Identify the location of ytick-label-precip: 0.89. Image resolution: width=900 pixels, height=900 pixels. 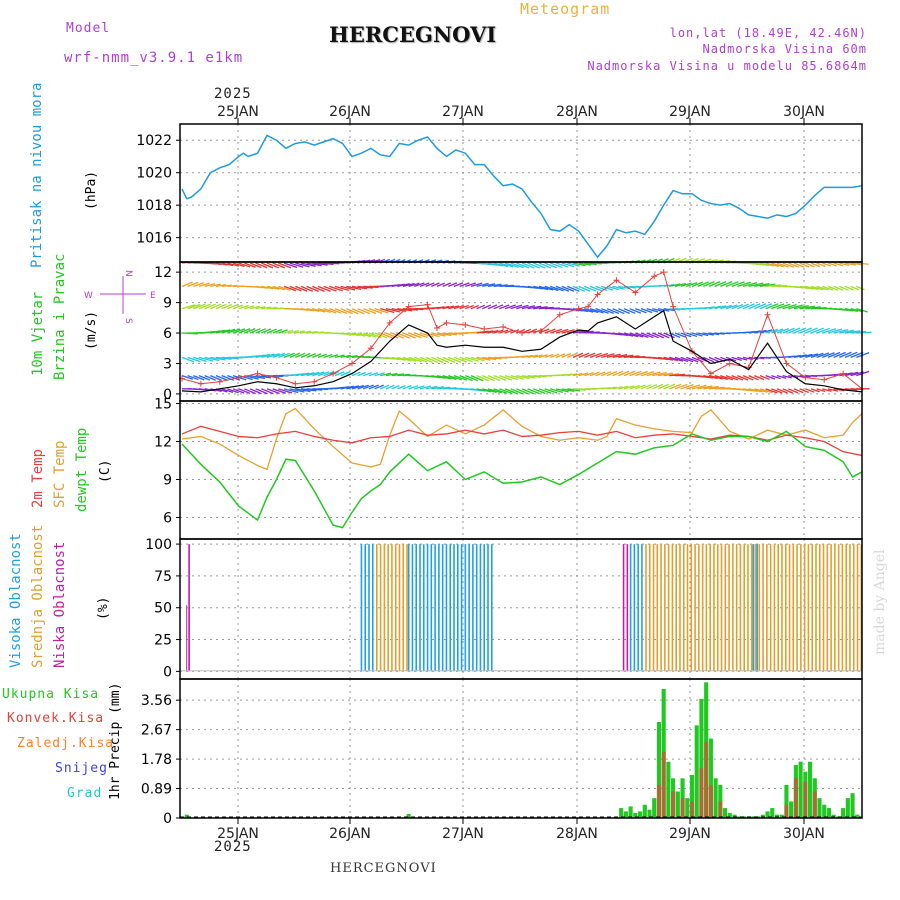
(156, 790).